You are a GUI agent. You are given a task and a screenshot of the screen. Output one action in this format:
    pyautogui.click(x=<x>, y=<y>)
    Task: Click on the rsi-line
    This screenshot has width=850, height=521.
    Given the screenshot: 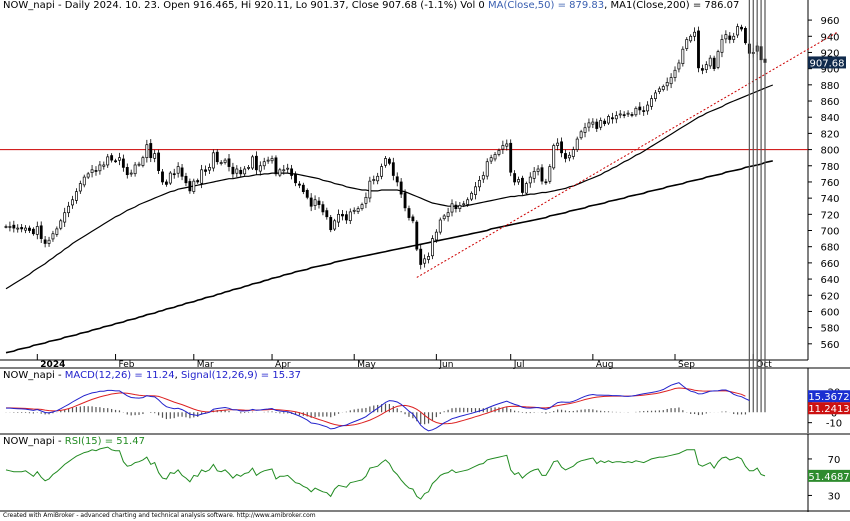 What is the action you would take?
    pyautogui.click(x=385, y=473)
    